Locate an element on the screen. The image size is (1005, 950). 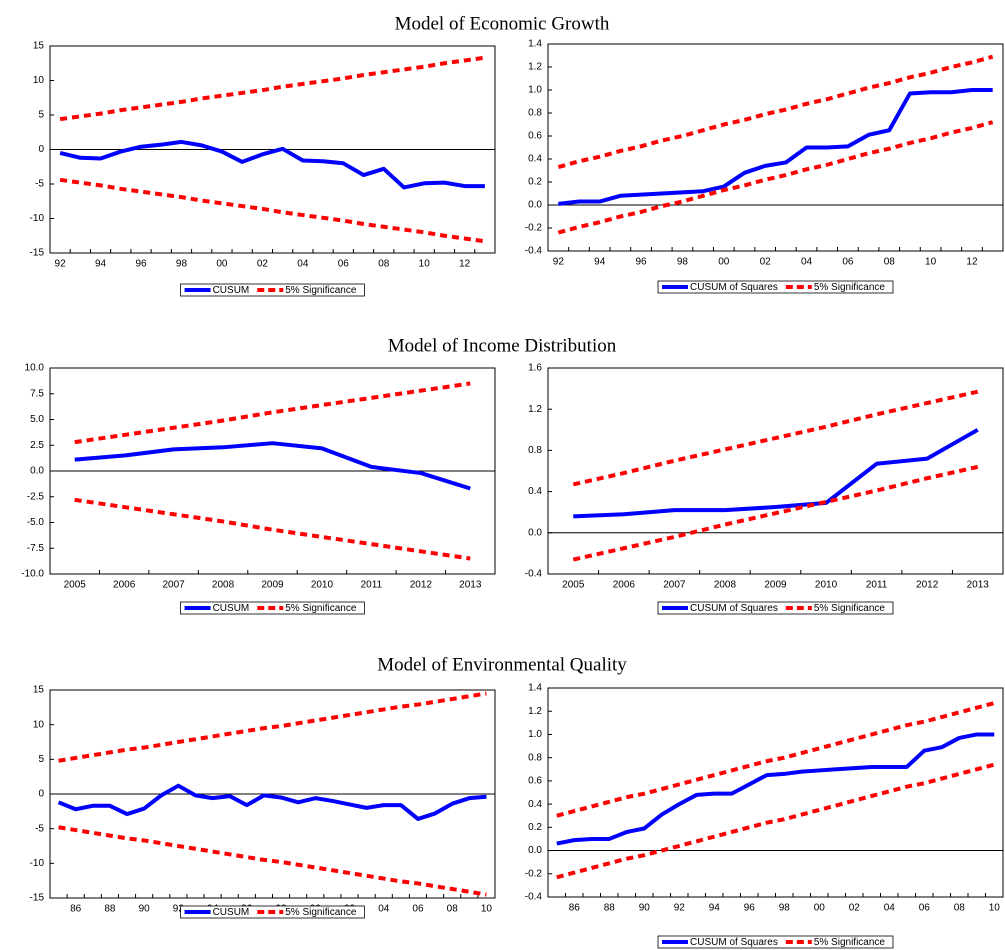
x-tick-label: 2012 is located at coordinates (927, 585).